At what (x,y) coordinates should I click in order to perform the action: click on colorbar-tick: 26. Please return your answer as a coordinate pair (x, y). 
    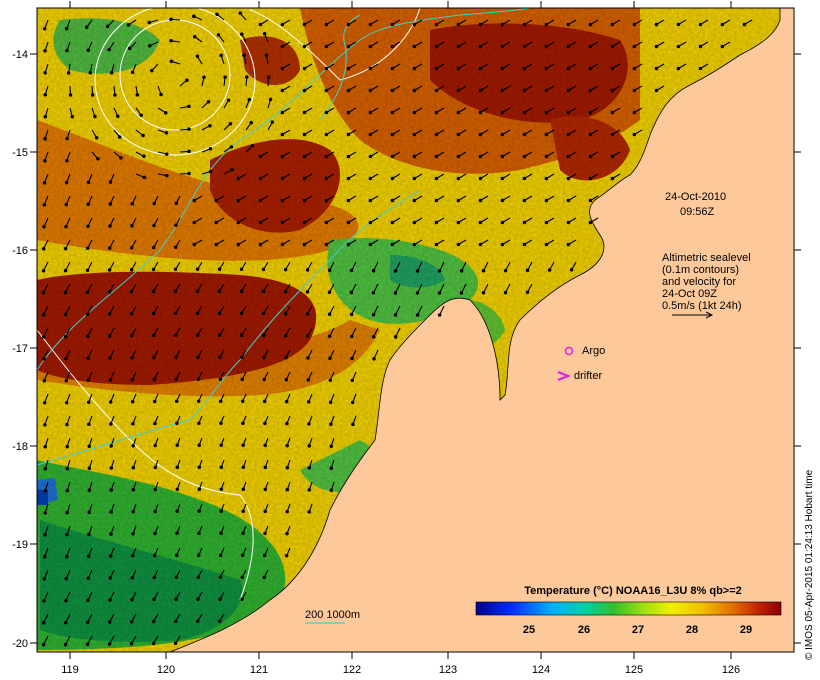
    Looking at the image, I should click on (584, 630).